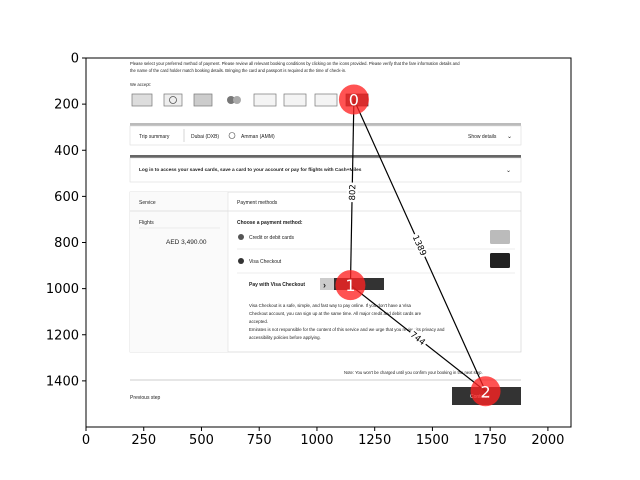 The width and height of the screenshot is (640, 480). Describe the element at coordinates (547, 440) in the screenshot. I see `x-tick-label: 2000` at that location.